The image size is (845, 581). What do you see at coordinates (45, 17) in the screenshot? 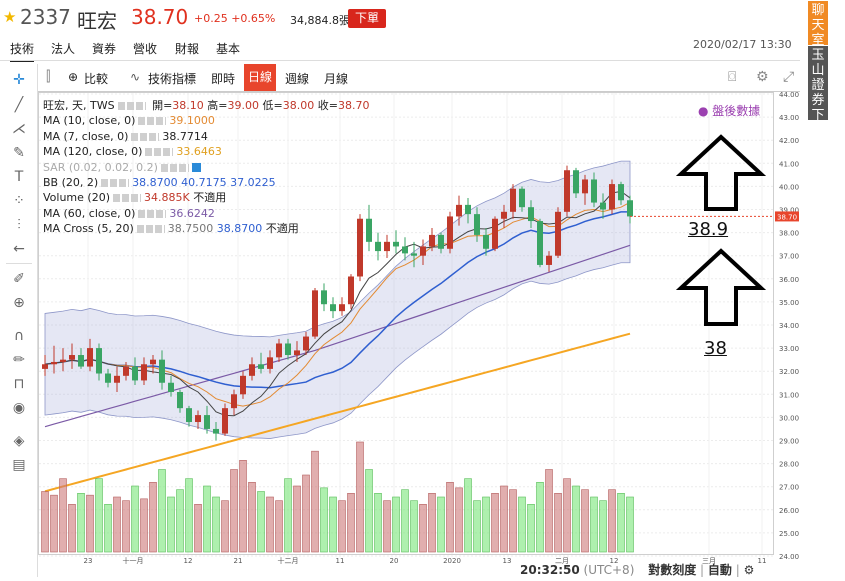
I see `stock-code: 2337` at bounding box center [45, 17].